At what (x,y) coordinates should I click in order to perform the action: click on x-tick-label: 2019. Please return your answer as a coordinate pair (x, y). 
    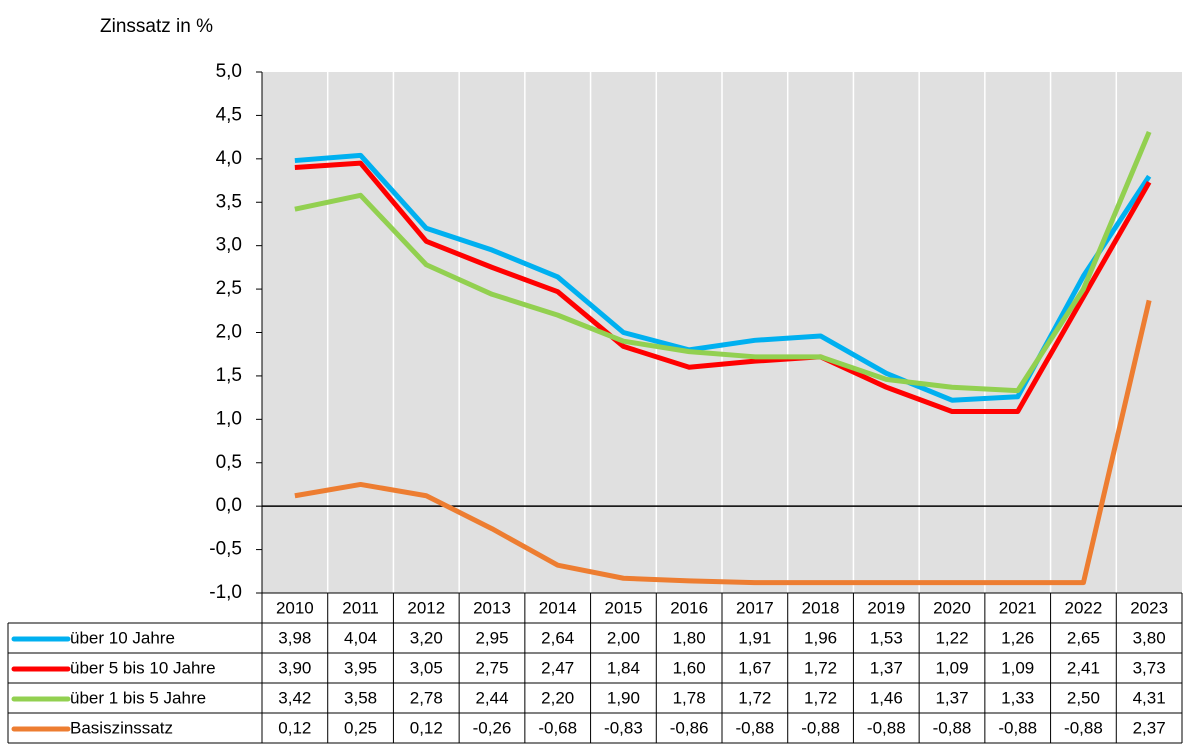
    Looking at the image, I should click on (886, 607).